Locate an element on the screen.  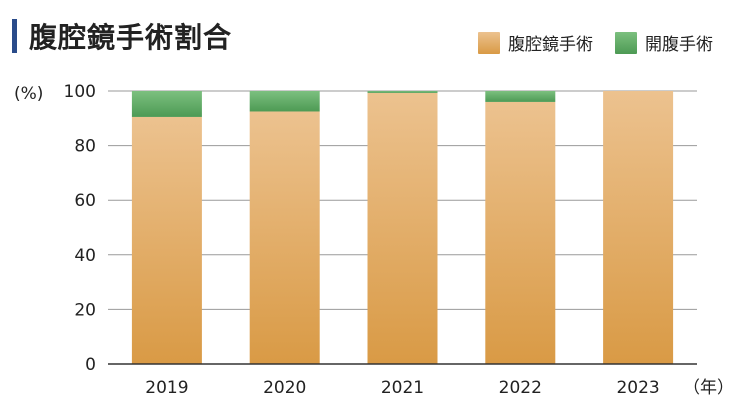
x-tick-label: 2021 is located at coordinates (402, 388).